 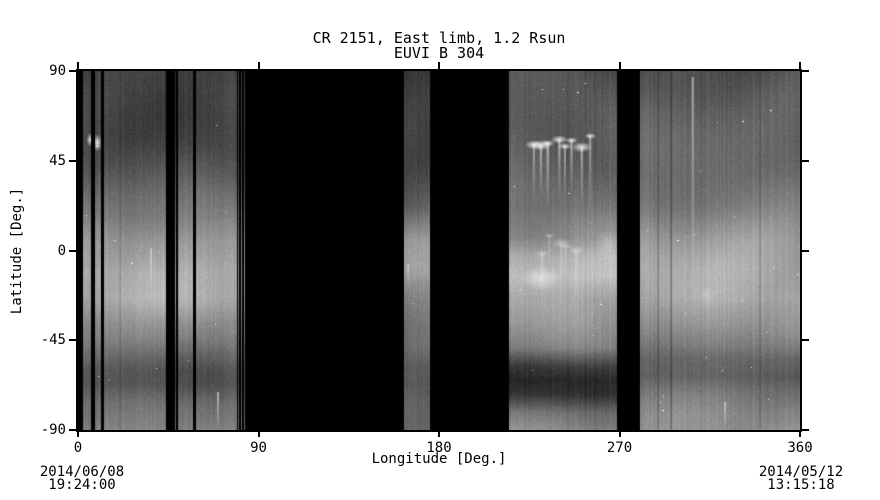 What do you see at coordinates (53, 340) in the screenshot?
I see `y-tick-label: -45` at bounding box center [53, 340].